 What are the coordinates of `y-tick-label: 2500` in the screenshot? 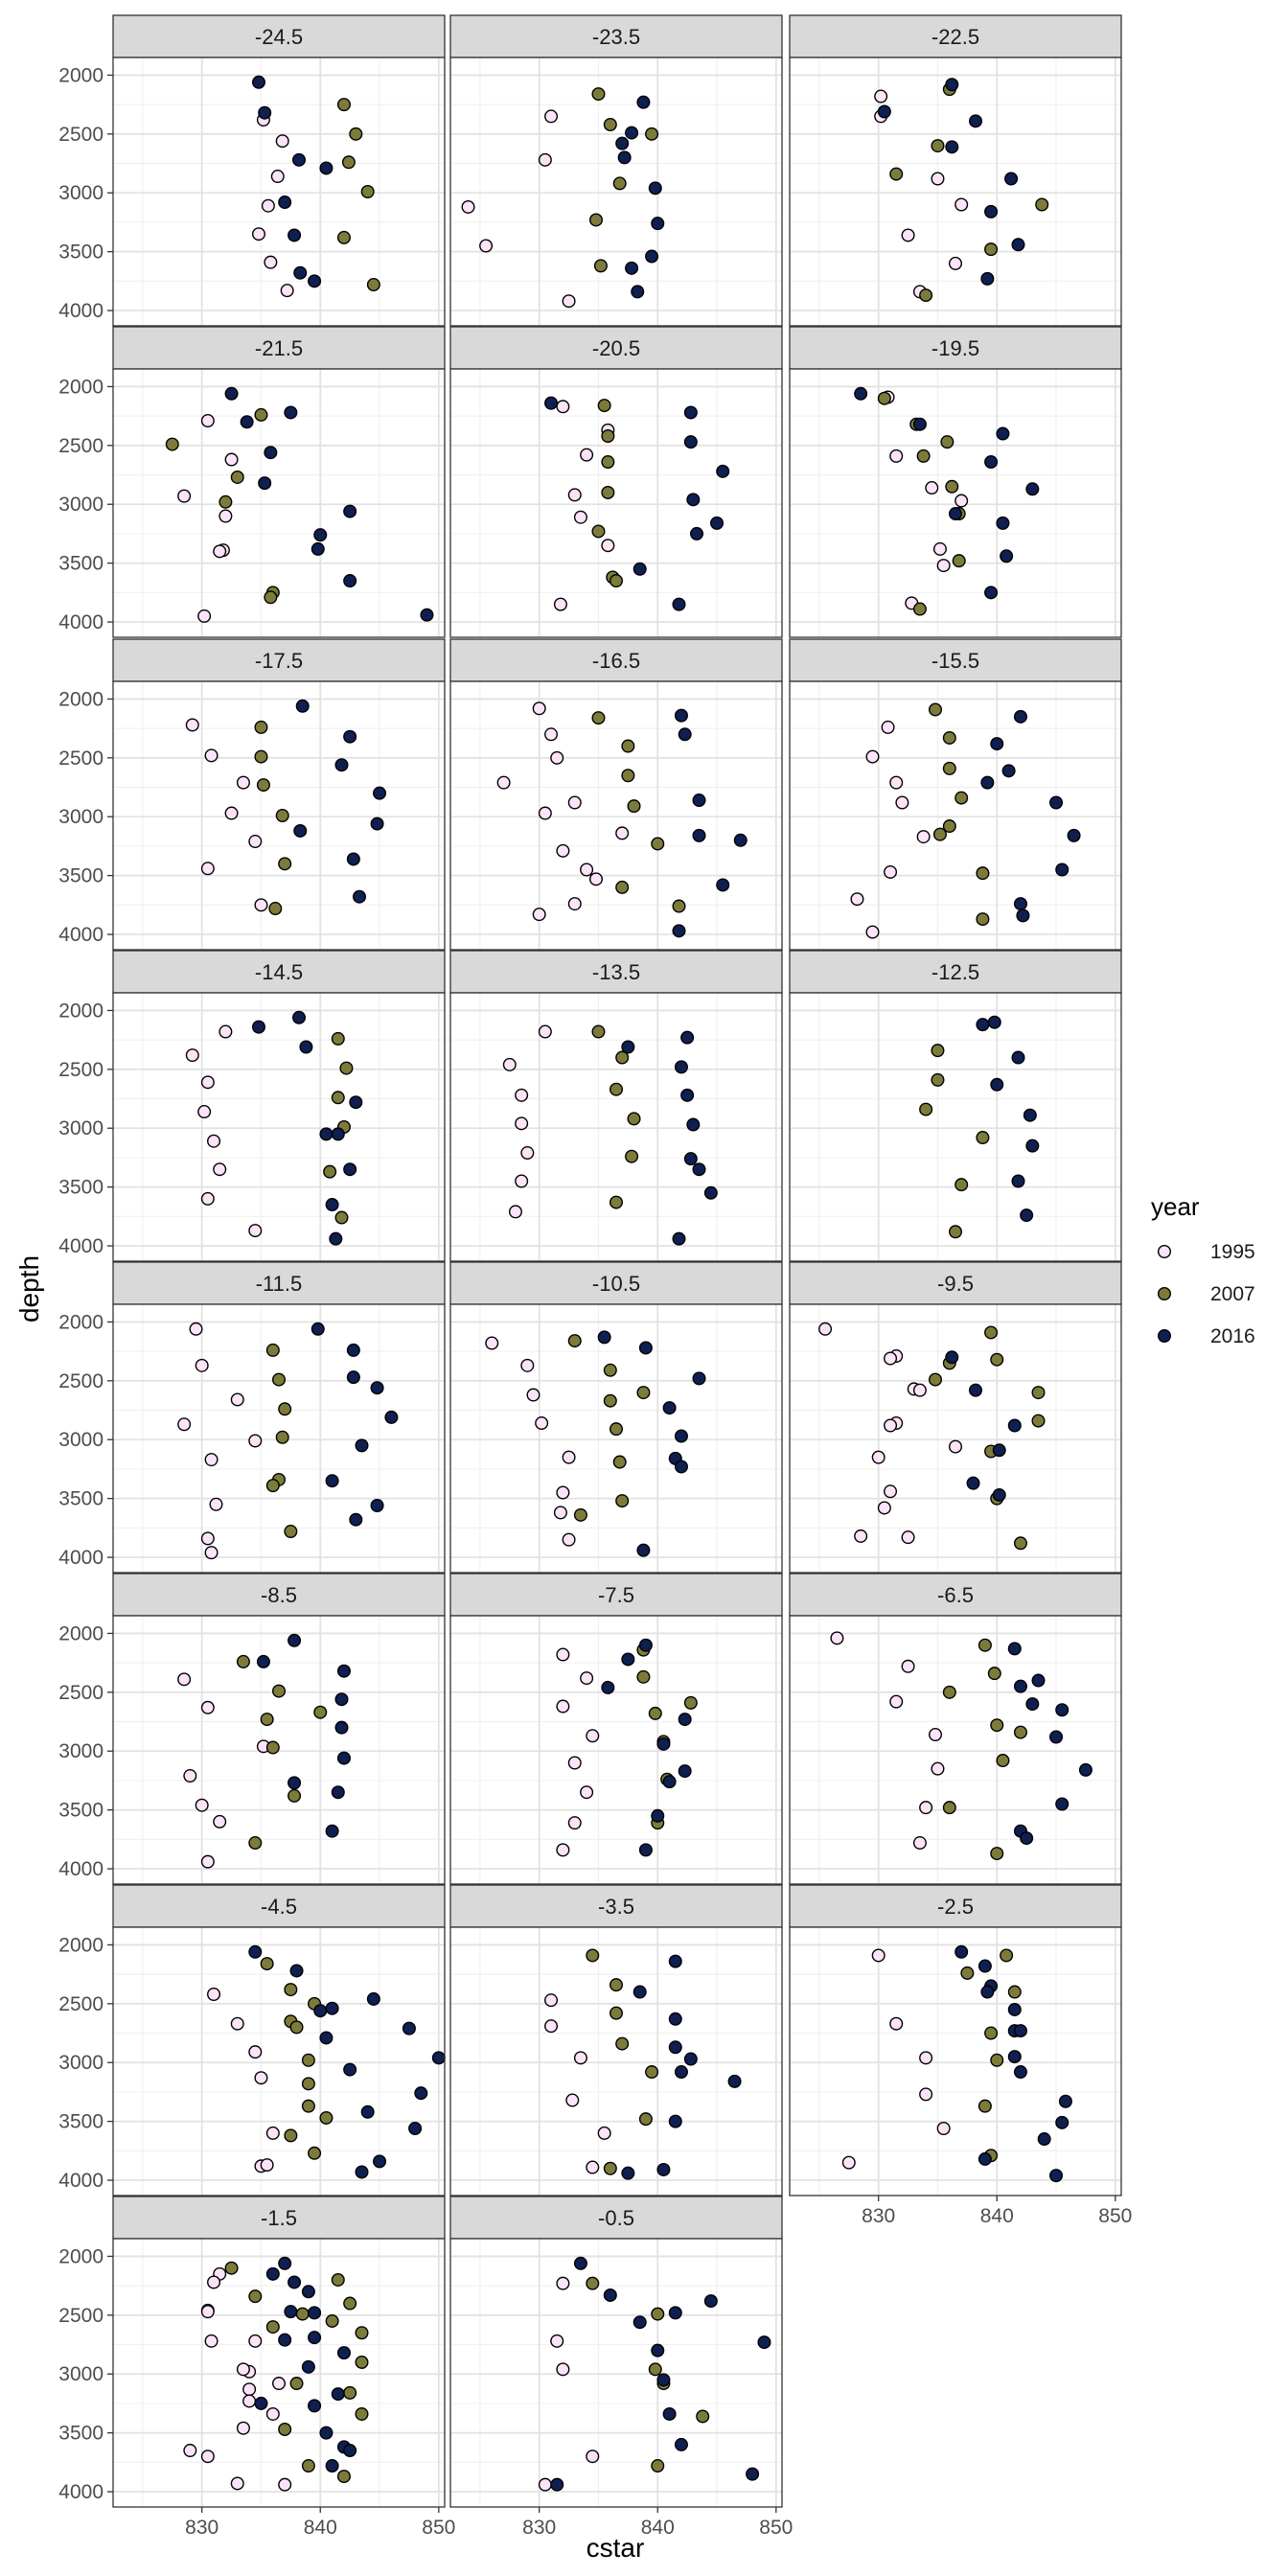 It's located at (81, 135).